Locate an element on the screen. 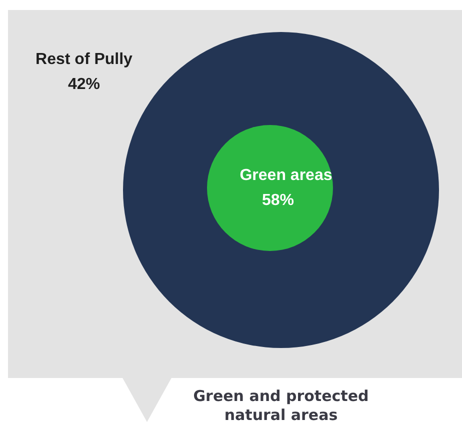  data-label: 58% is located at coordinates (278, 200).